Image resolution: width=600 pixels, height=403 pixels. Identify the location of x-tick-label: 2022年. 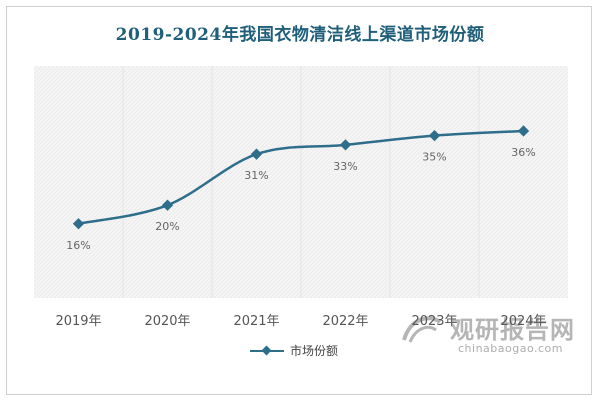
(345, 321).